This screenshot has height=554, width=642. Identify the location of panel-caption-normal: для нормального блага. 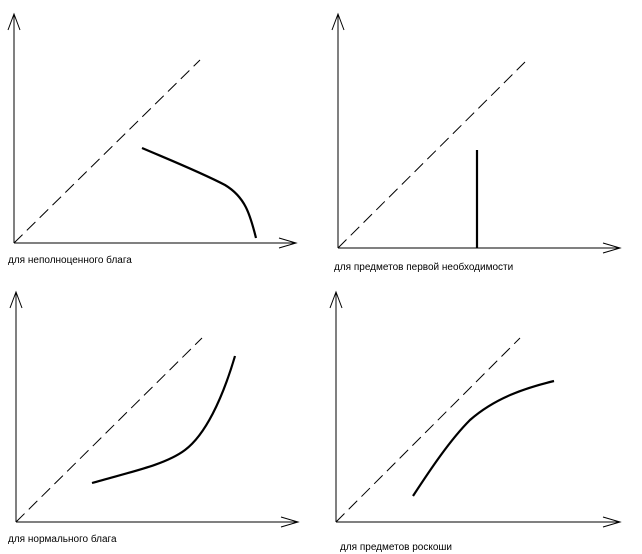
(62, 539).